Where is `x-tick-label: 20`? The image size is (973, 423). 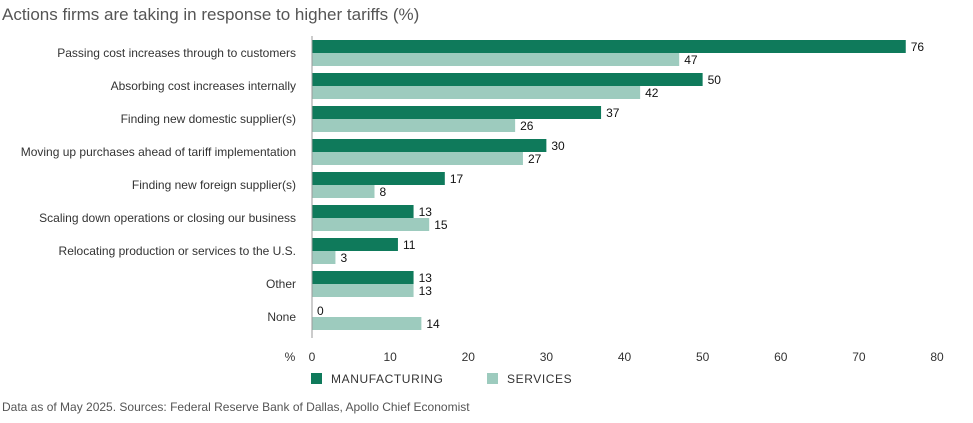
x-tick-label: 20 is located at coordinates (469, 357).